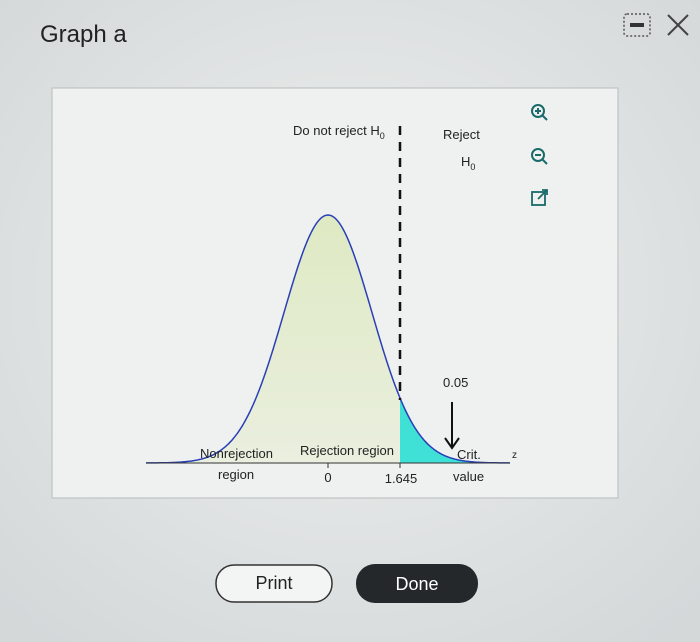  Describe the element at coordinates (347, 450) in the screenshot. I see `rejection-label: Rejection region` at that location.